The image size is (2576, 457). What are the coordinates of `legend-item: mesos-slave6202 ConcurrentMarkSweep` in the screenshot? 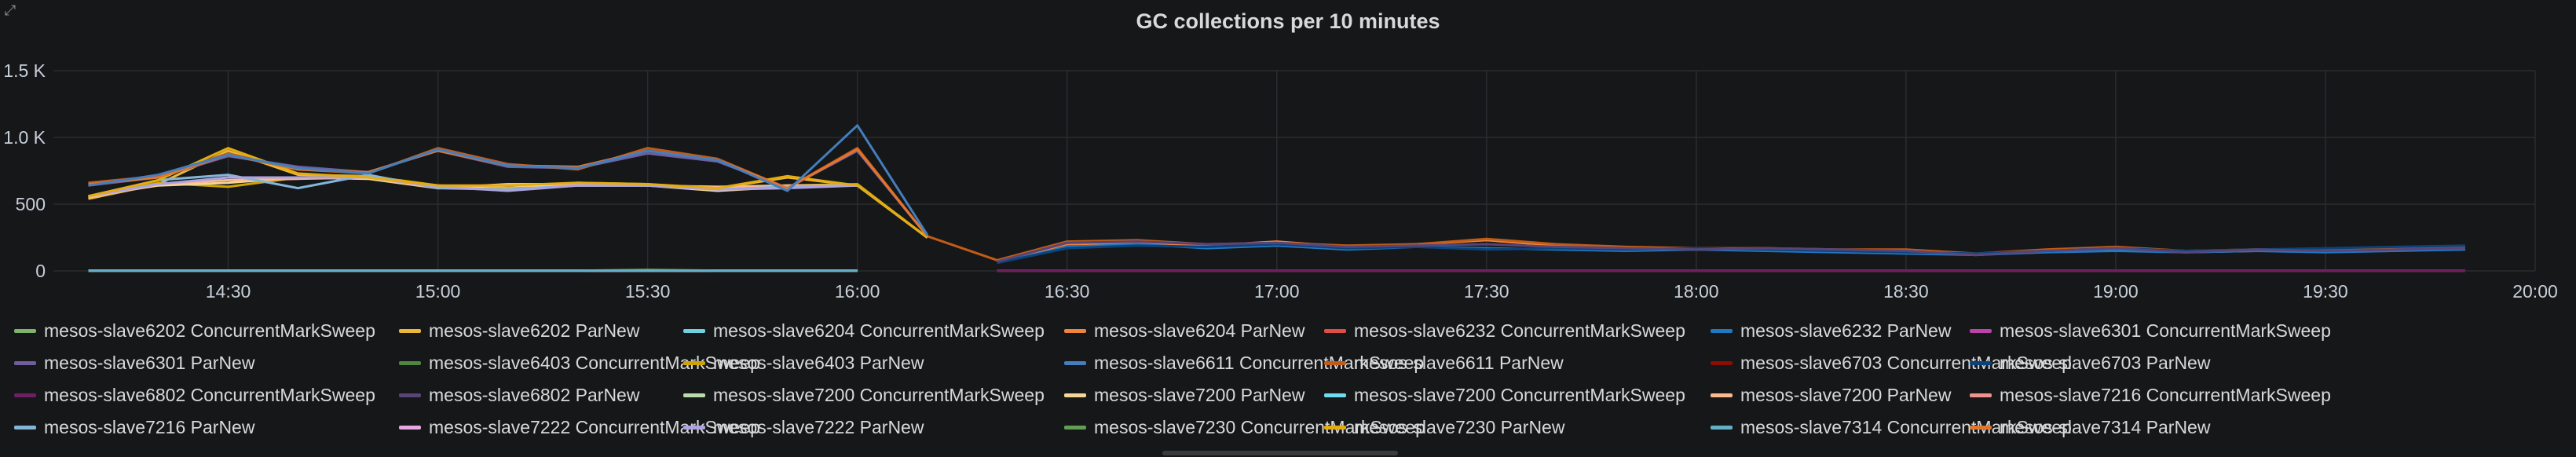 It's located at (195, 330).